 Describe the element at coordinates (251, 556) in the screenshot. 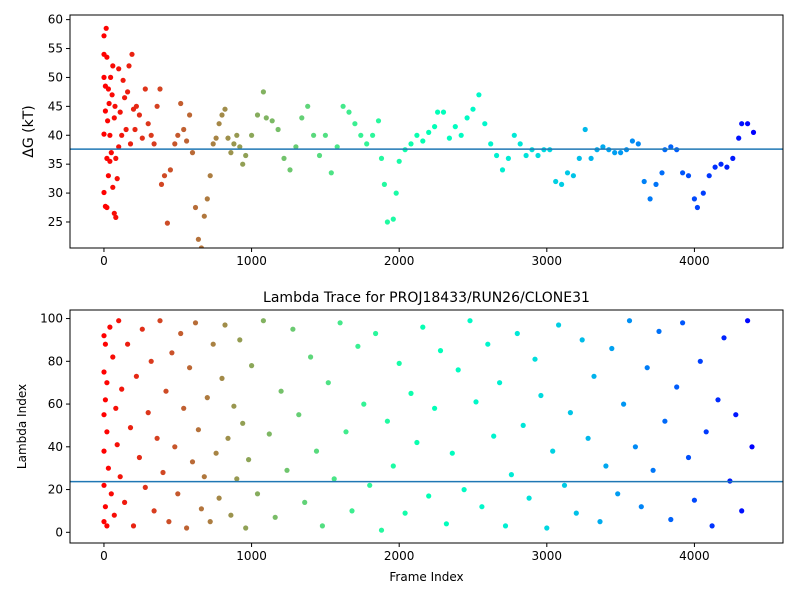

I see `x-tick-label: 1000` at that location.